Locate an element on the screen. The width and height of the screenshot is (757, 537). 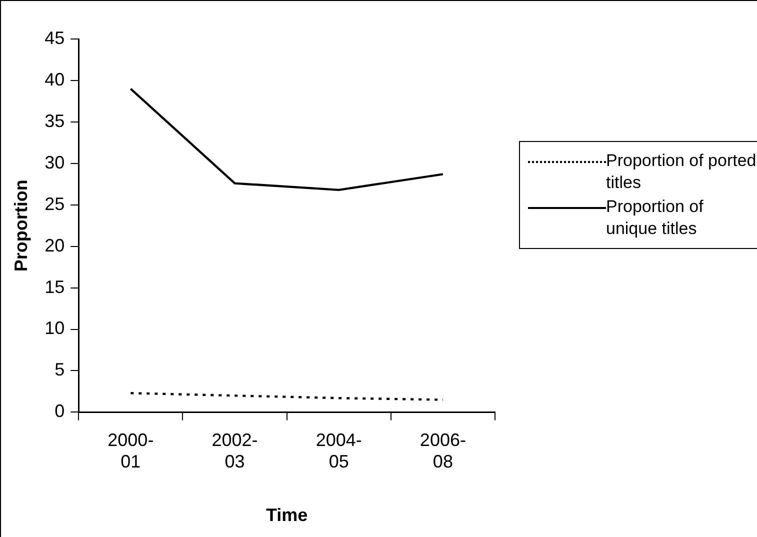
y-tick-label: 15 is located at coordinates (54, 286).